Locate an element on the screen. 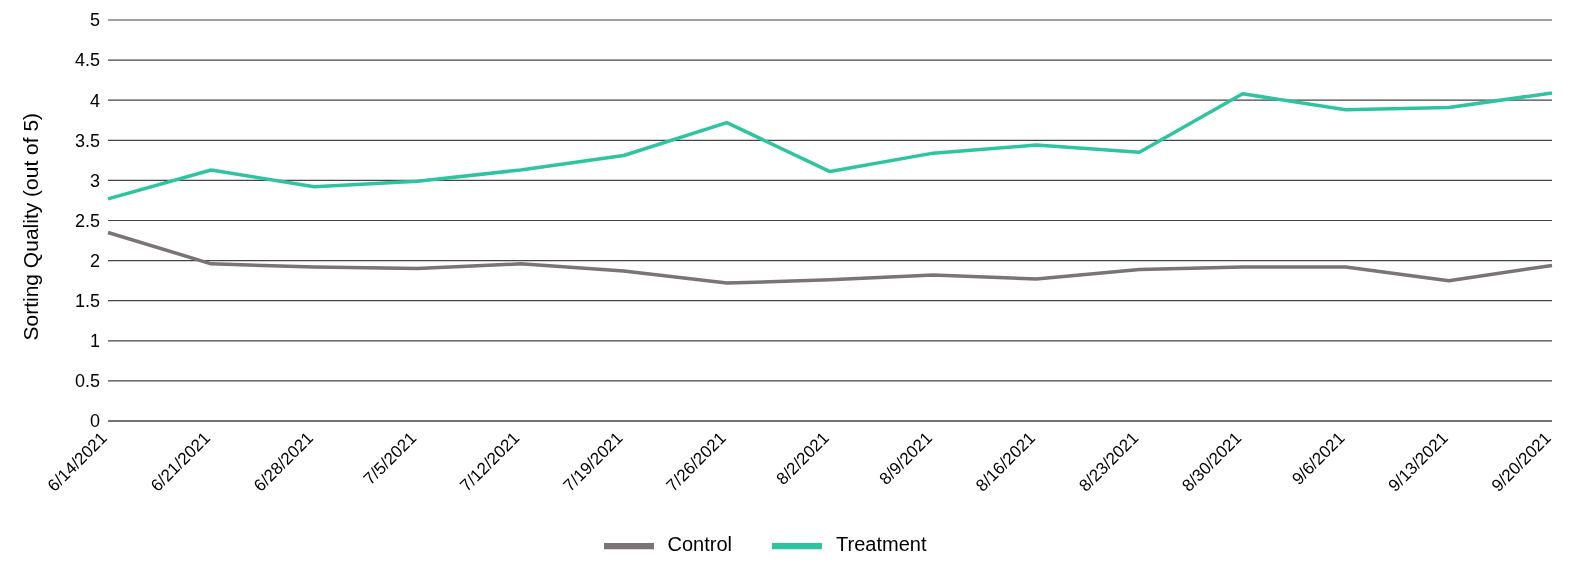  y-tick-label: 0.5 is located at coordinates (87, 381).